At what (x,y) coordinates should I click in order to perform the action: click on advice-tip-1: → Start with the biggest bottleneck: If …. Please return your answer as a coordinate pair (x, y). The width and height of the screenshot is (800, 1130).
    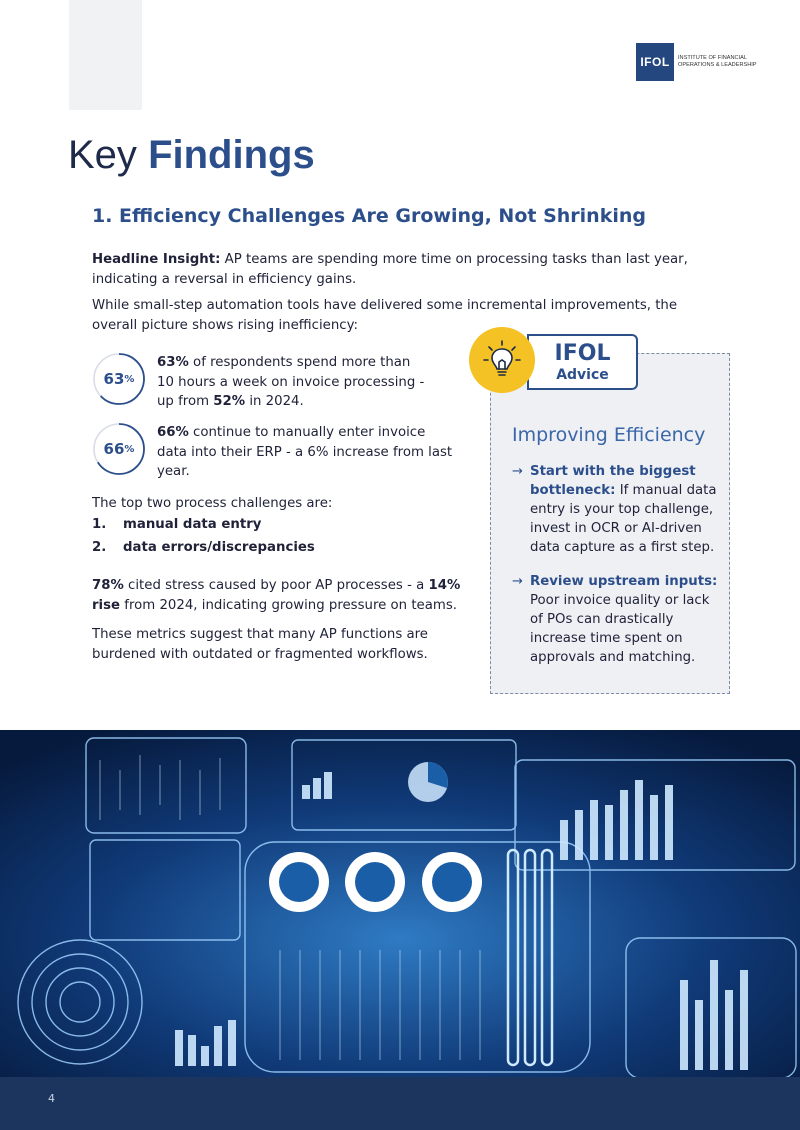
    Looking at the image, I should click on (615, 509).